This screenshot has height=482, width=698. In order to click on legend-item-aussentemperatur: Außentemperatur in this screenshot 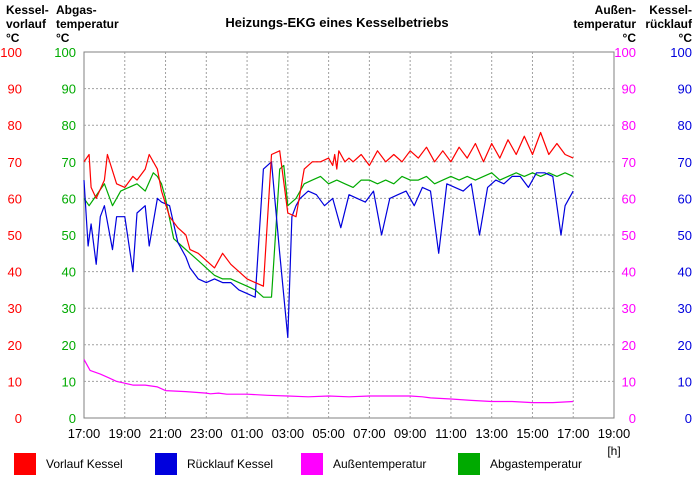, I will do `click(363, 464)`.